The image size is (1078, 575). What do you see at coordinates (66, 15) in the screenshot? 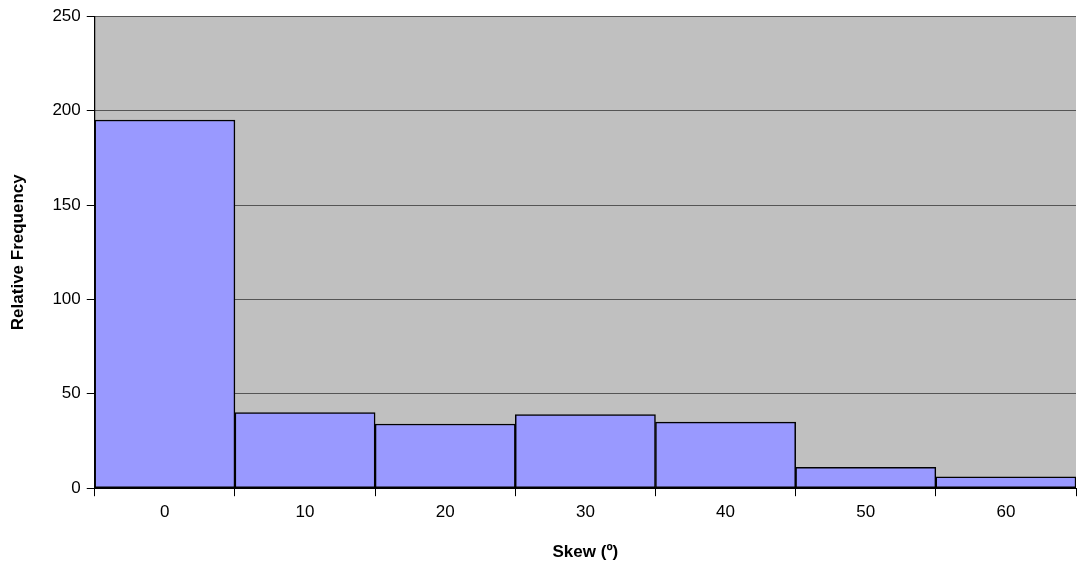
I see `y-tick-label: 250` at bounding box center [66, 15].